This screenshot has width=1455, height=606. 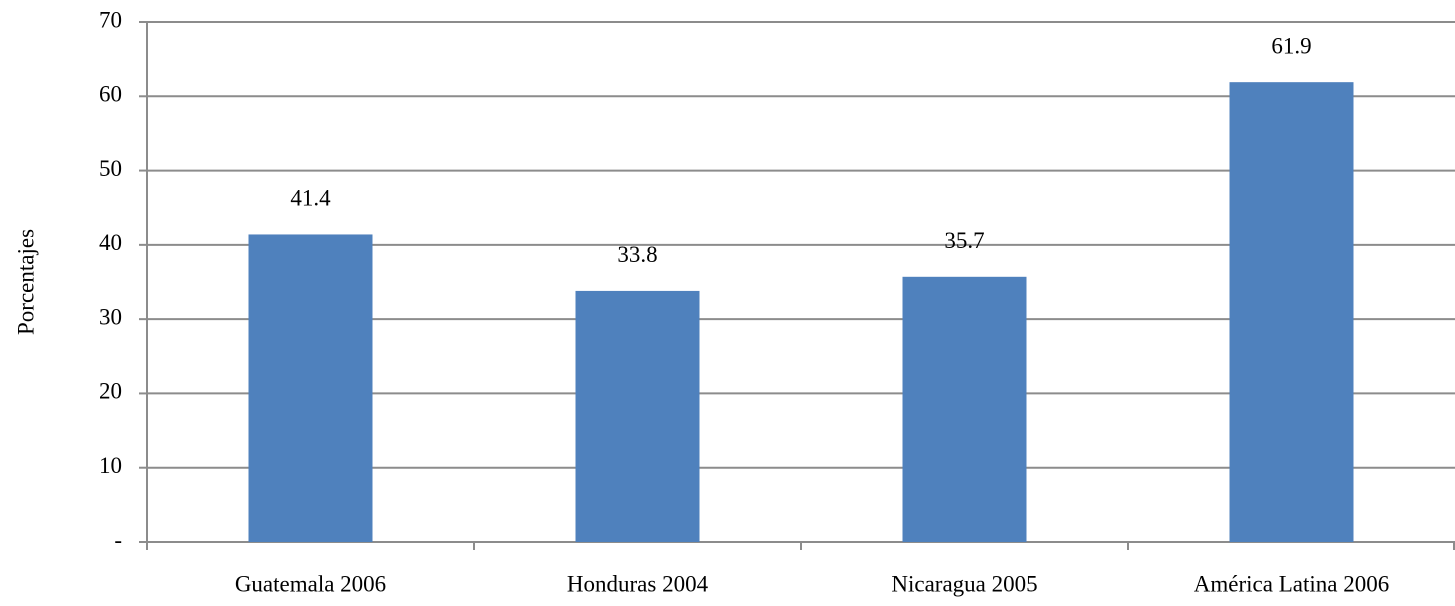 What do you see at coordinates (964, 583) in the screenshot?
I see `x-tick-label: Nicaragua 2005` at bounding box center [964, 583].